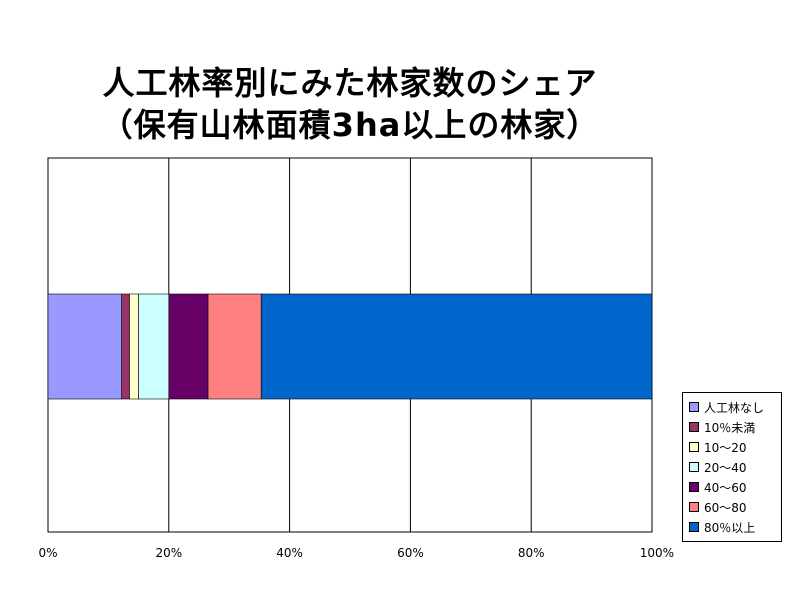 This screenshot has height=600, width=800. I want to click on legend-label: 人工林なし, so click(734, 407).